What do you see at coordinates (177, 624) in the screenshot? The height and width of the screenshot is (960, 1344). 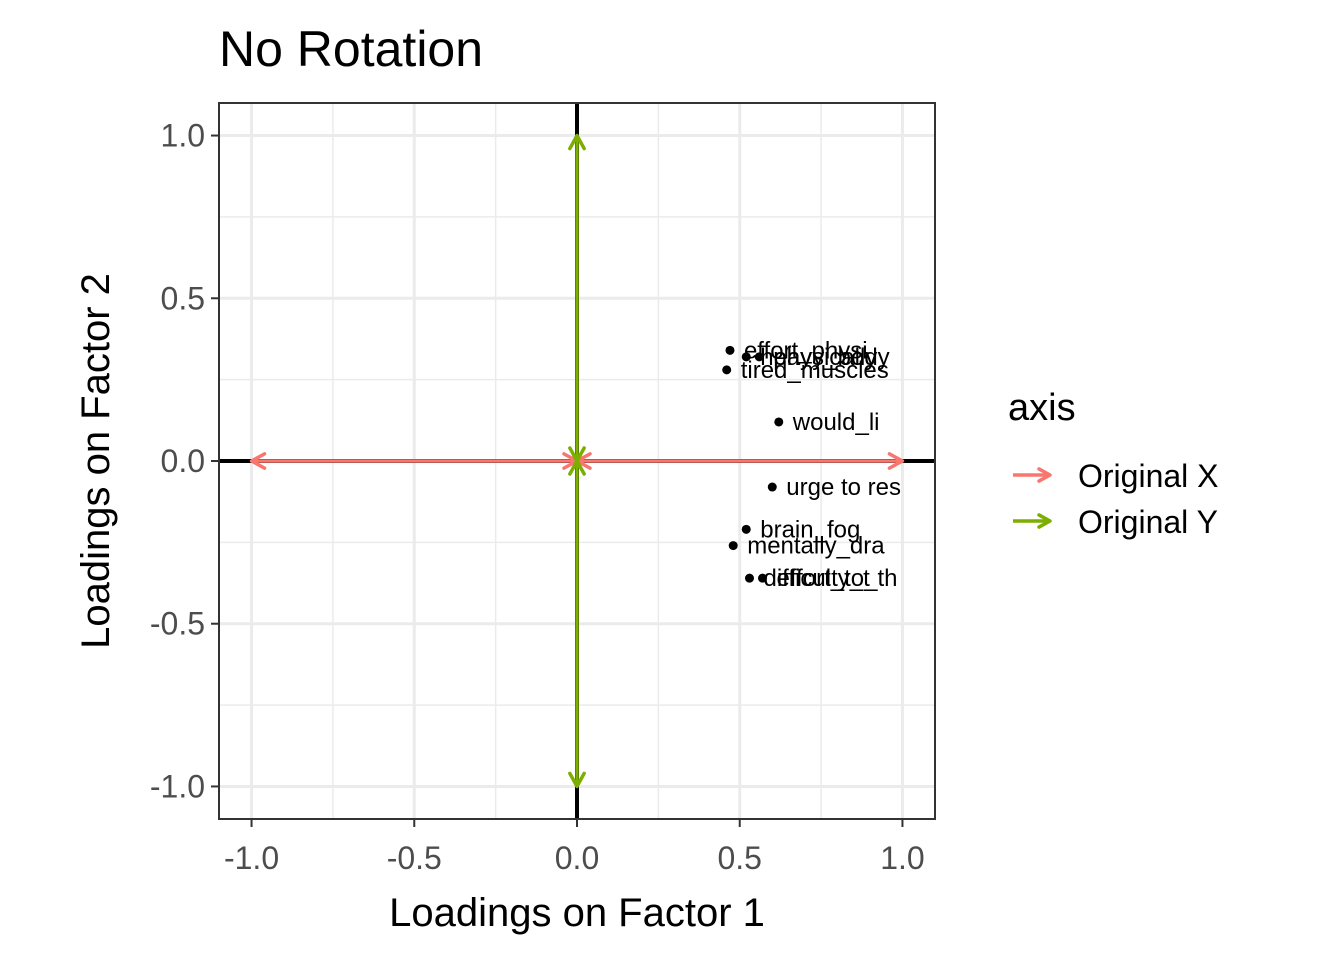 I see `y-tick-label: -0.5` at bounding box center [177, 624].